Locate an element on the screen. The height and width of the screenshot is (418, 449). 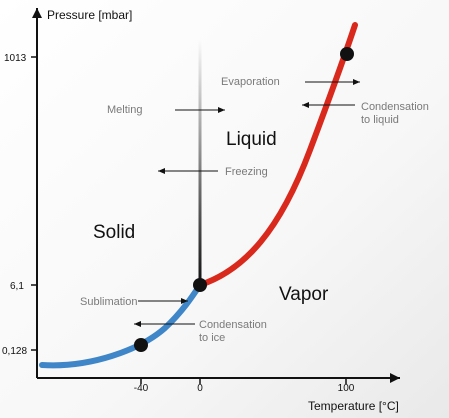
region-vapor: Vapor is located at coordinates (304, 294).